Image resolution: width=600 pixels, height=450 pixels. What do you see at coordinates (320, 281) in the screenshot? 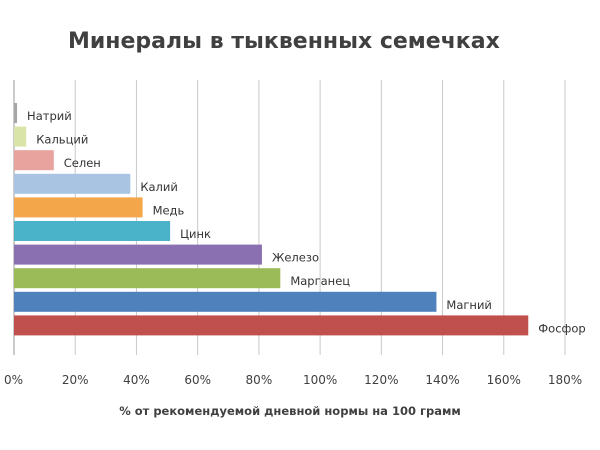
I see `bar-label: Марганец` at bounding box center [320, 281].